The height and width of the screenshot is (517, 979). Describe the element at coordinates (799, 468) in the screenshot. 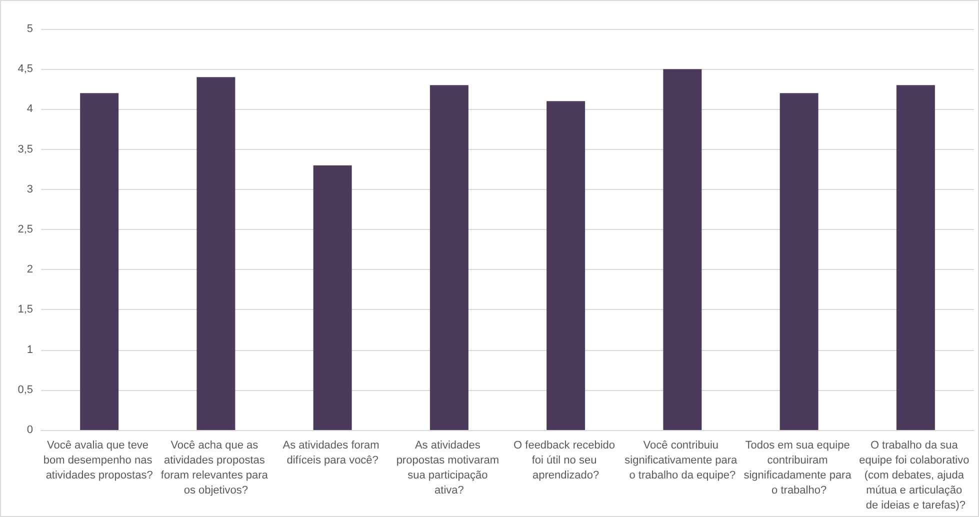

I see `x-tick-label: Todos em sua equipe contribuiram significadamente para o trabalho?` at that location.